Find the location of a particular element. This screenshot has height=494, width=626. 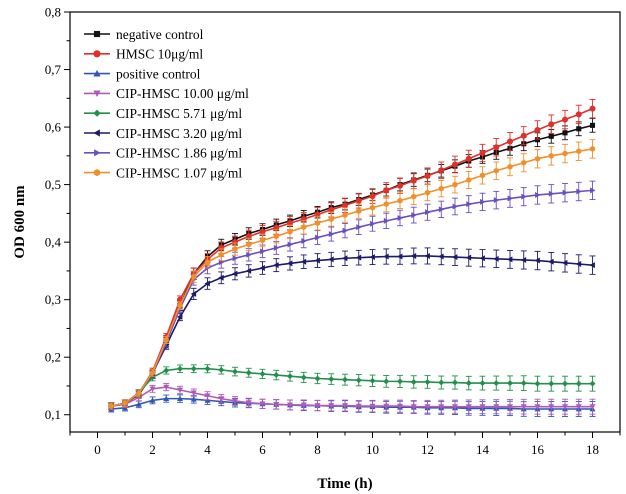

x-axis-title: Time (h) is located at coordinates (344, 484).